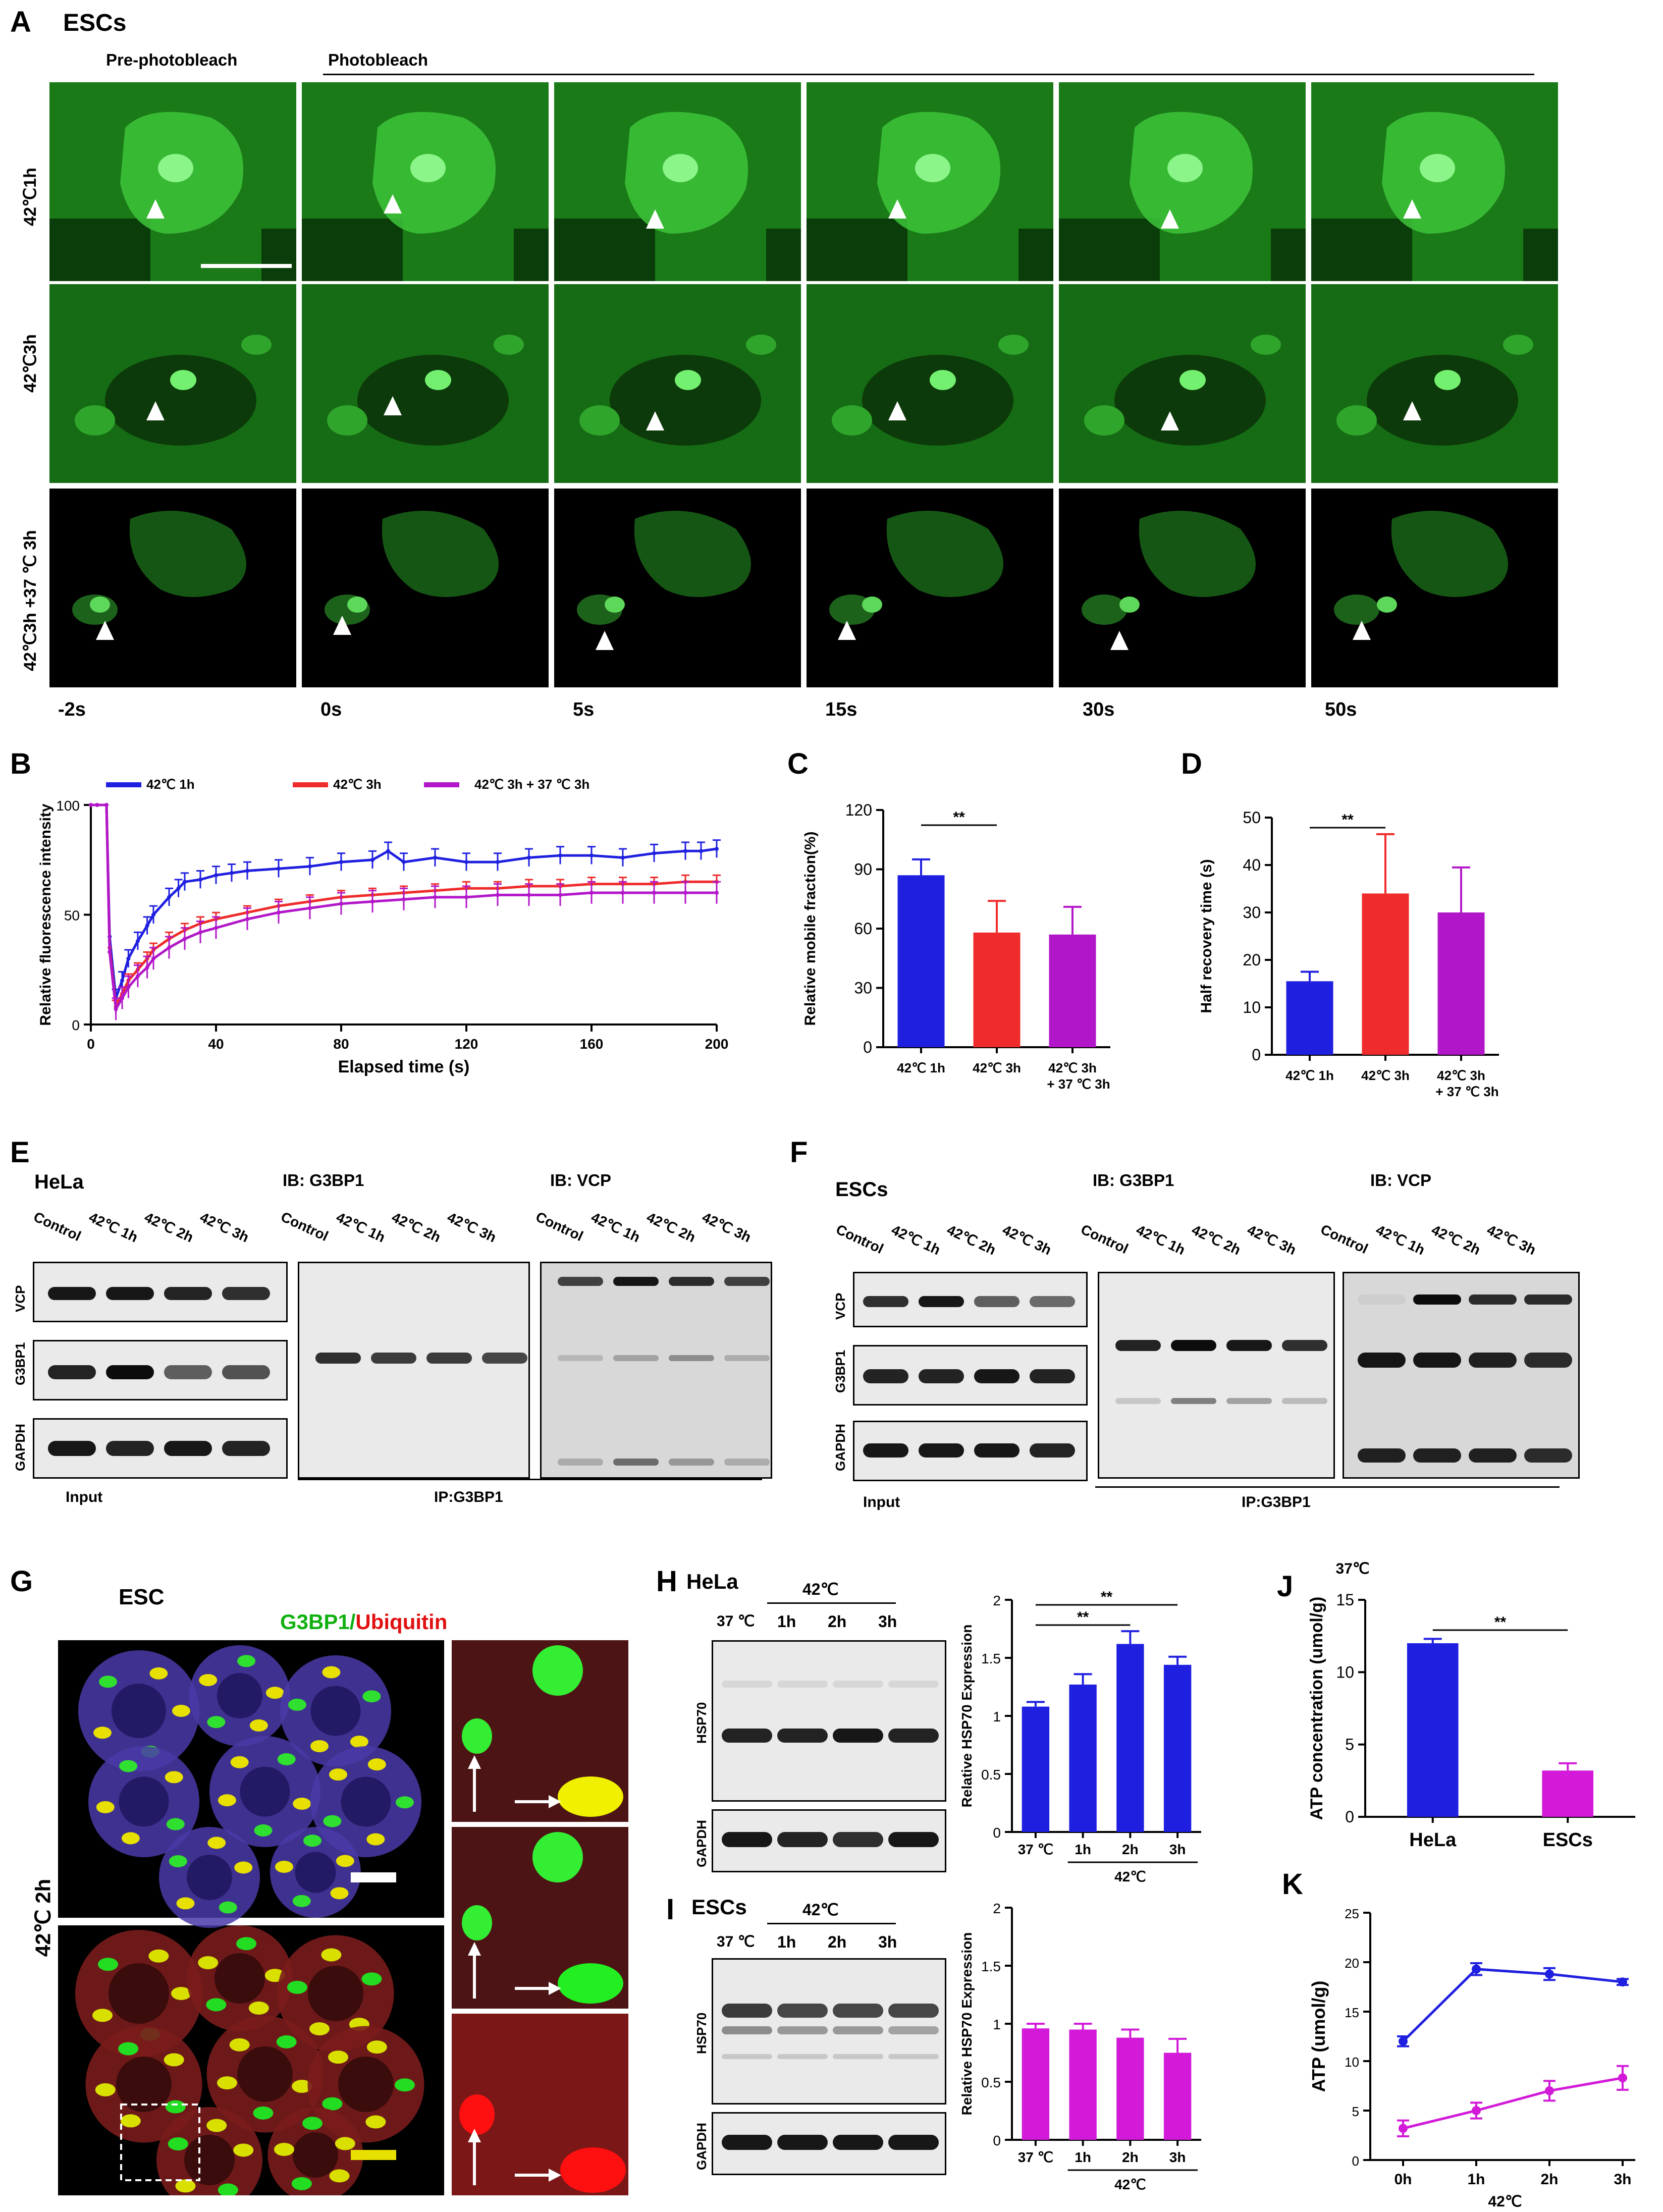 The width and height of the screenshot is (1663, 2212). What do you see at coordinates (861, 1189) in the screenshot?
I see `panel-f-cell-label: ESCs` at bounding box center [861, 1189].